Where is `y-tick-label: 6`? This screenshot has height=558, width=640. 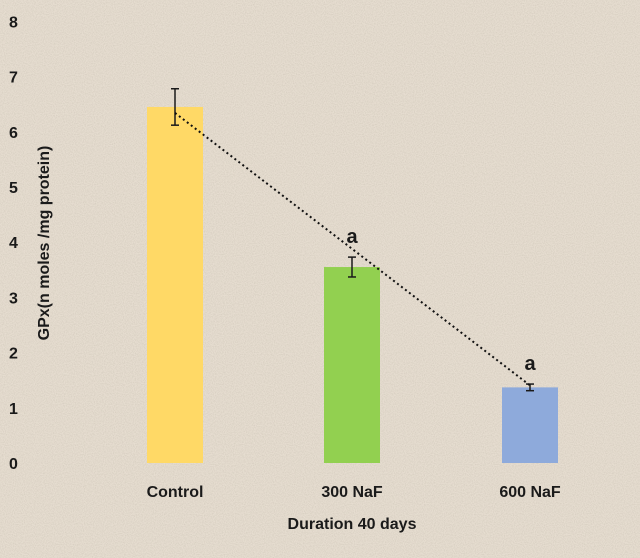 y-tick-label: 6 is located at coordinates (13, 133).